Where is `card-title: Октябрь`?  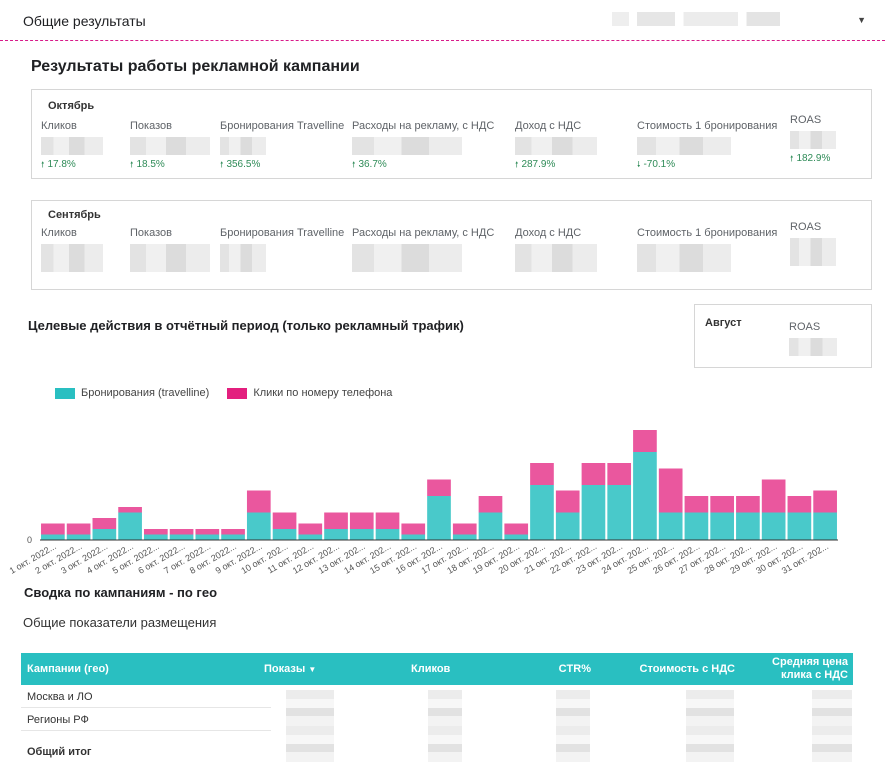 card-title: Октябрь is located at coordinates (71, 106).